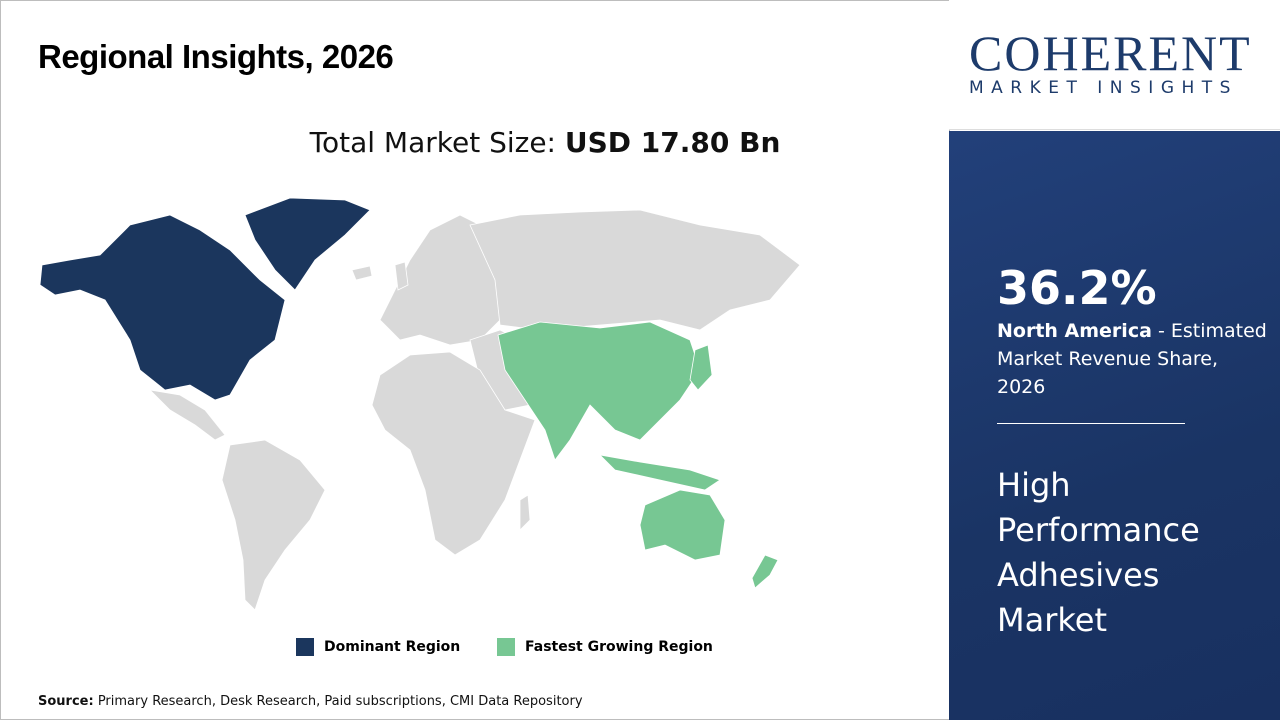 The width and height of the screenshot is (1280, 720). What do you see at coordinates (619, 647) in the screenshot?
I see `legend-label: Fastest Growing Region` at bounding box center [619, 647].